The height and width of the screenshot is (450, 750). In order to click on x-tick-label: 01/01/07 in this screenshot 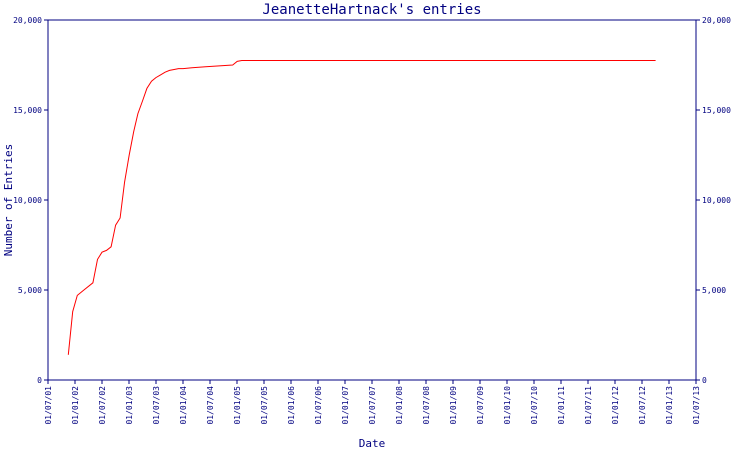, I will do `click(345, 405)`.